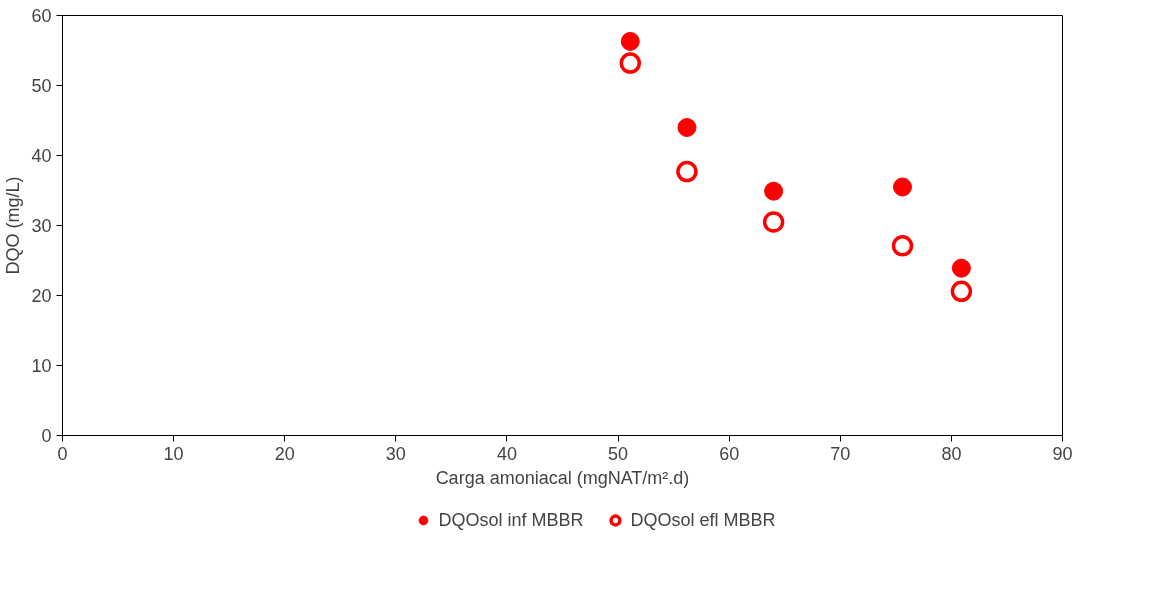  What do you see at coordinates (618, 453) in the screenshot?
I see `x-tick-label: 50` at bounding box center [618, 453].